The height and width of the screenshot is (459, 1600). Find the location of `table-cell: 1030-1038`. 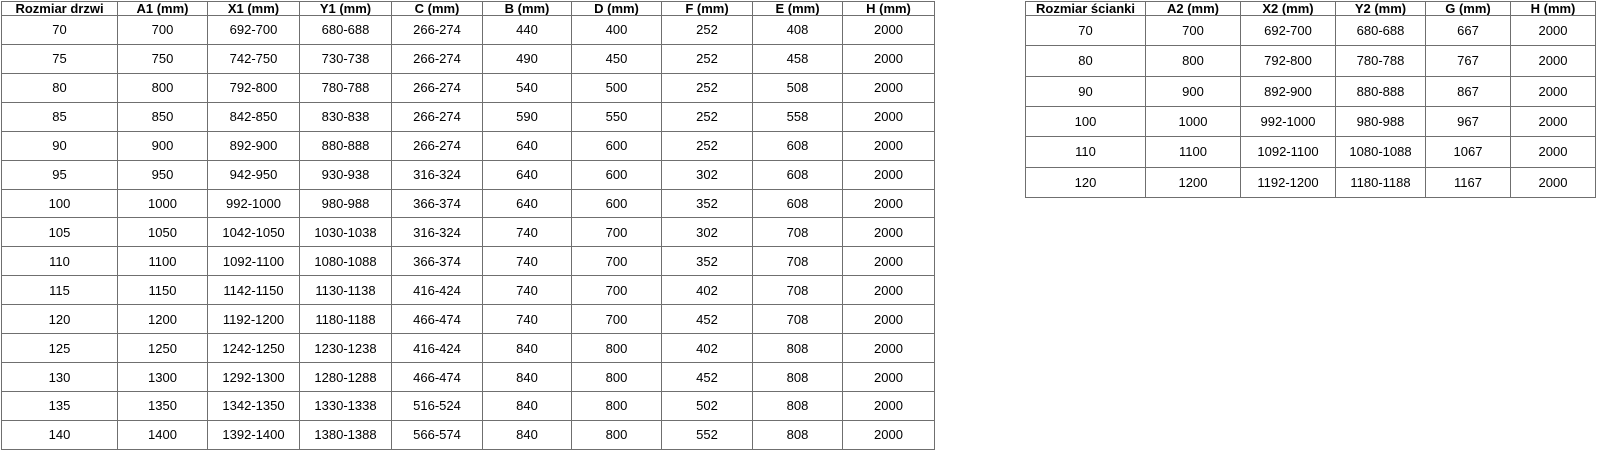

table-cell: 1030-1038 is located at coordinates (345, 232).